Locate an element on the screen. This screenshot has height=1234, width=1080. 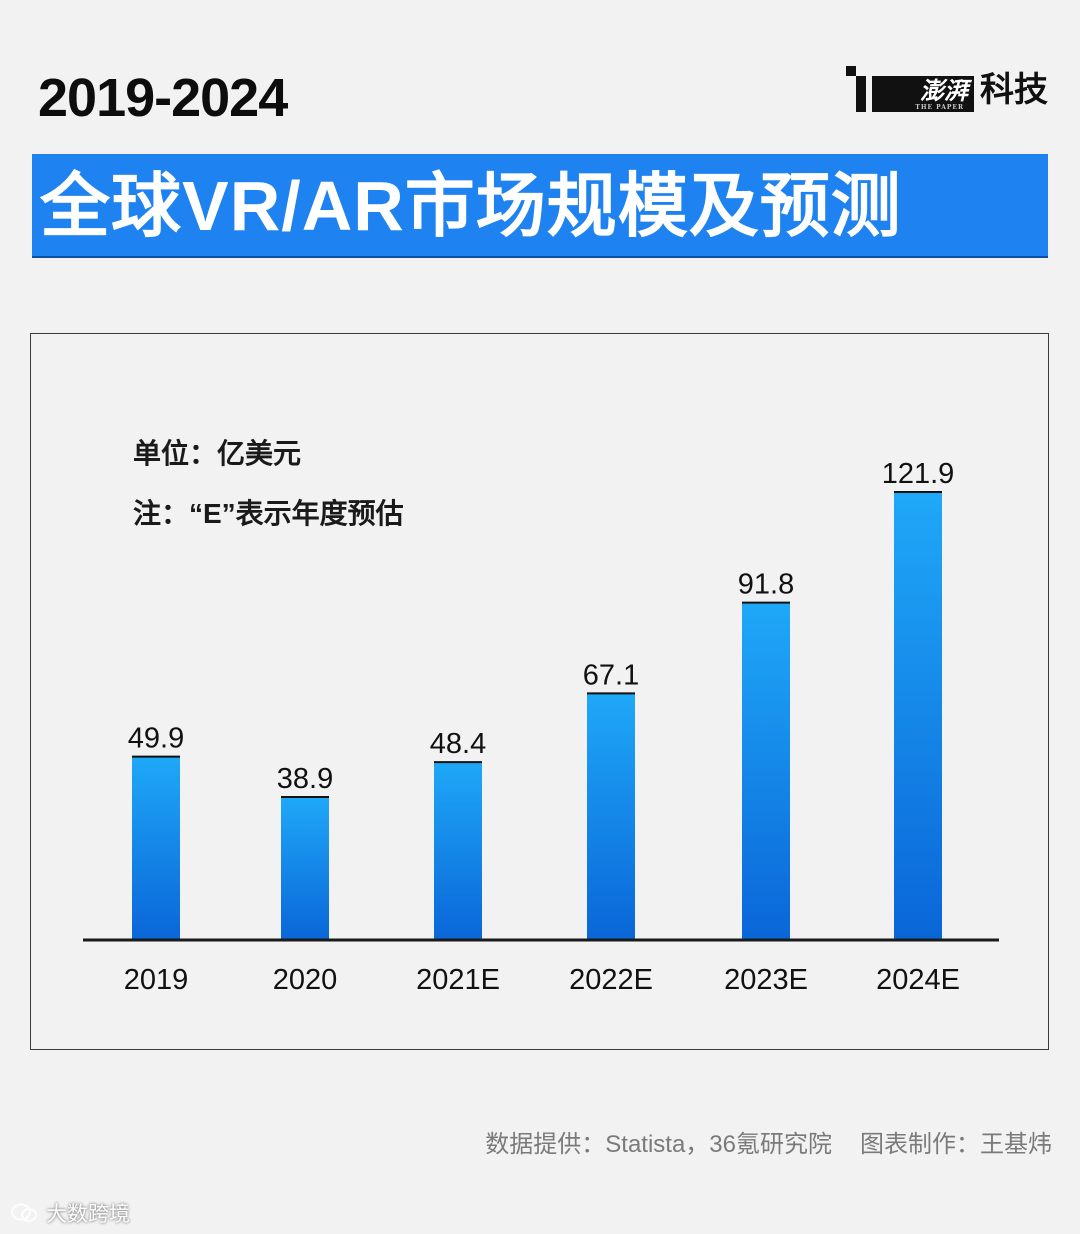
title-bar: 全球VR/AR市场规模及预测 is located at coordinates (540, 206).